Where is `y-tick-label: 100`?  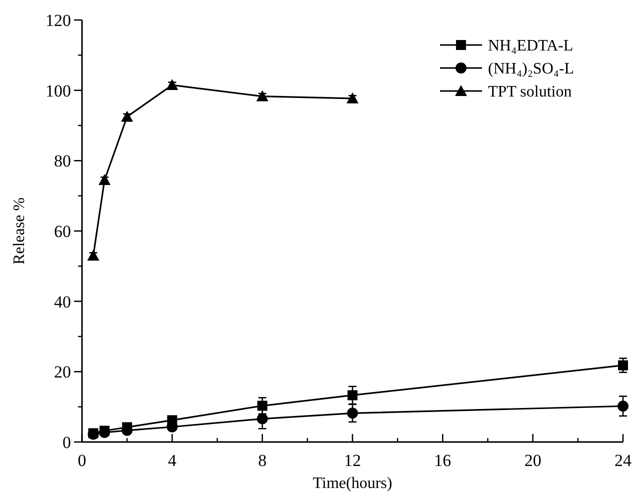
y-tick-label: 100 is located at coordinates (58, 90).